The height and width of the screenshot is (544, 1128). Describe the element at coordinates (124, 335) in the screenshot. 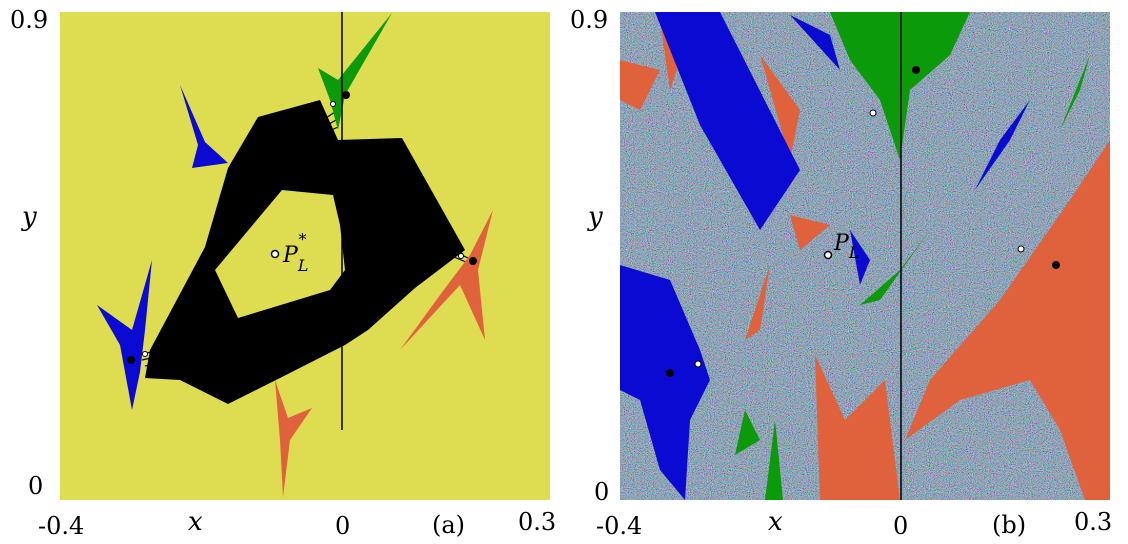

I see `panel-a-blue-spike-lower` at that location.